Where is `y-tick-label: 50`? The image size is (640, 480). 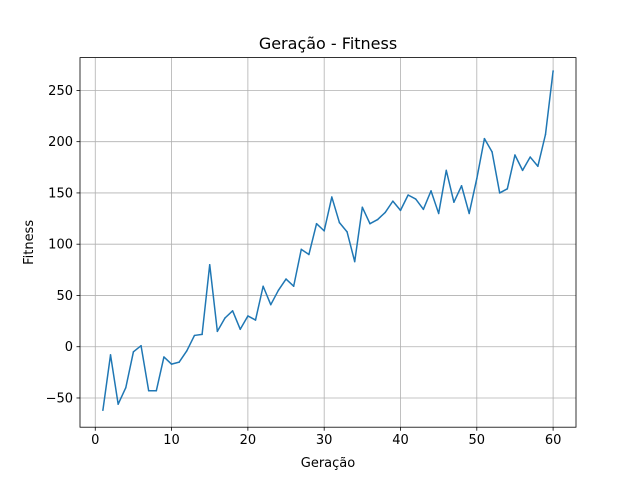
y-tick-label: 50 is located at coordinates (64, 296).